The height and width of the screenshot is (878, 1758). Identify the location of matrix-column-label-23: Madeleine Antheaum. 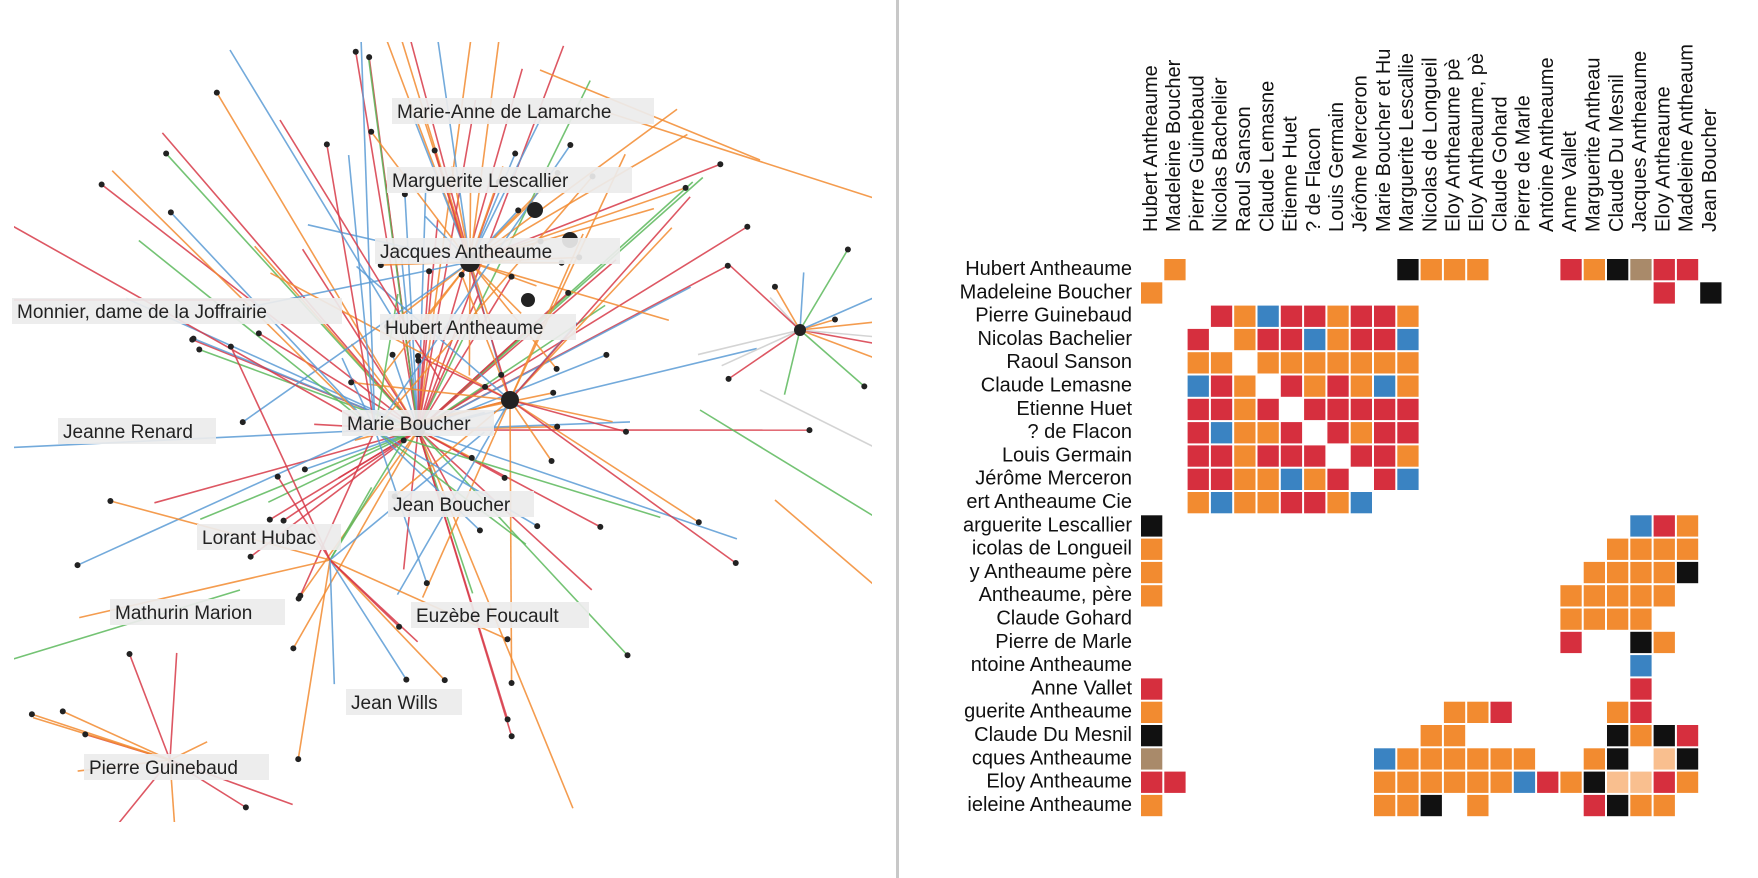
(1687, 138).